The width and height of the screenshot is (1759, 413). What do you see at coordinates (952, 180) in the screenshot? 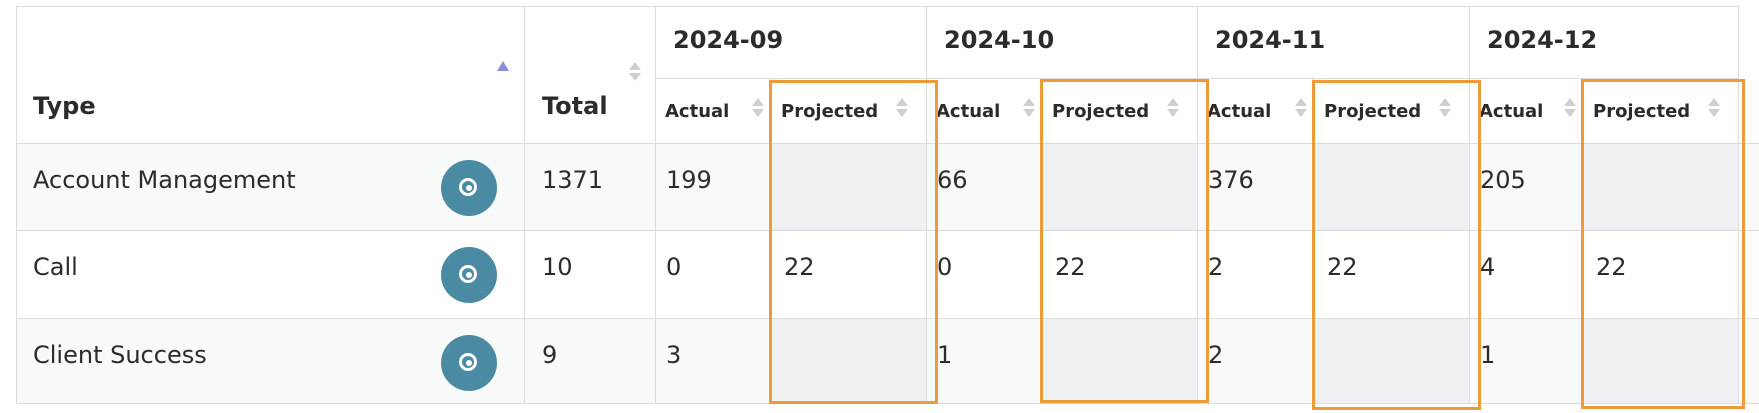
I see `actual-value: 66` at bounding box center [952, 180].